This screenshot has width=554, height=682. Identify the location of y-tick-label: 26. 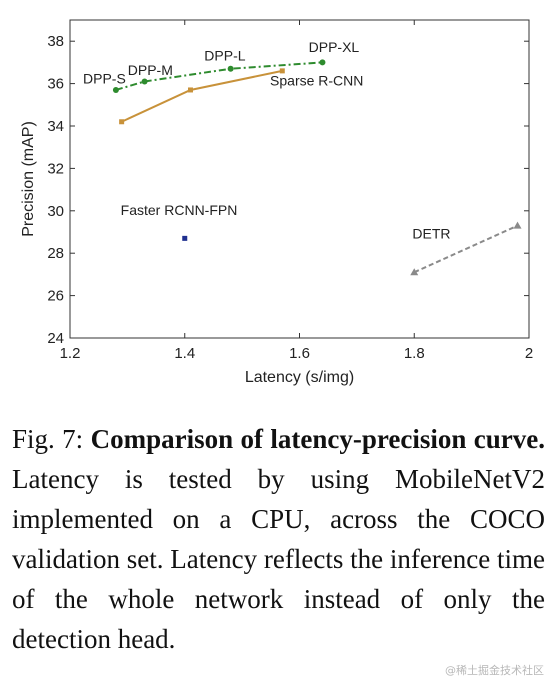
(55, 296).